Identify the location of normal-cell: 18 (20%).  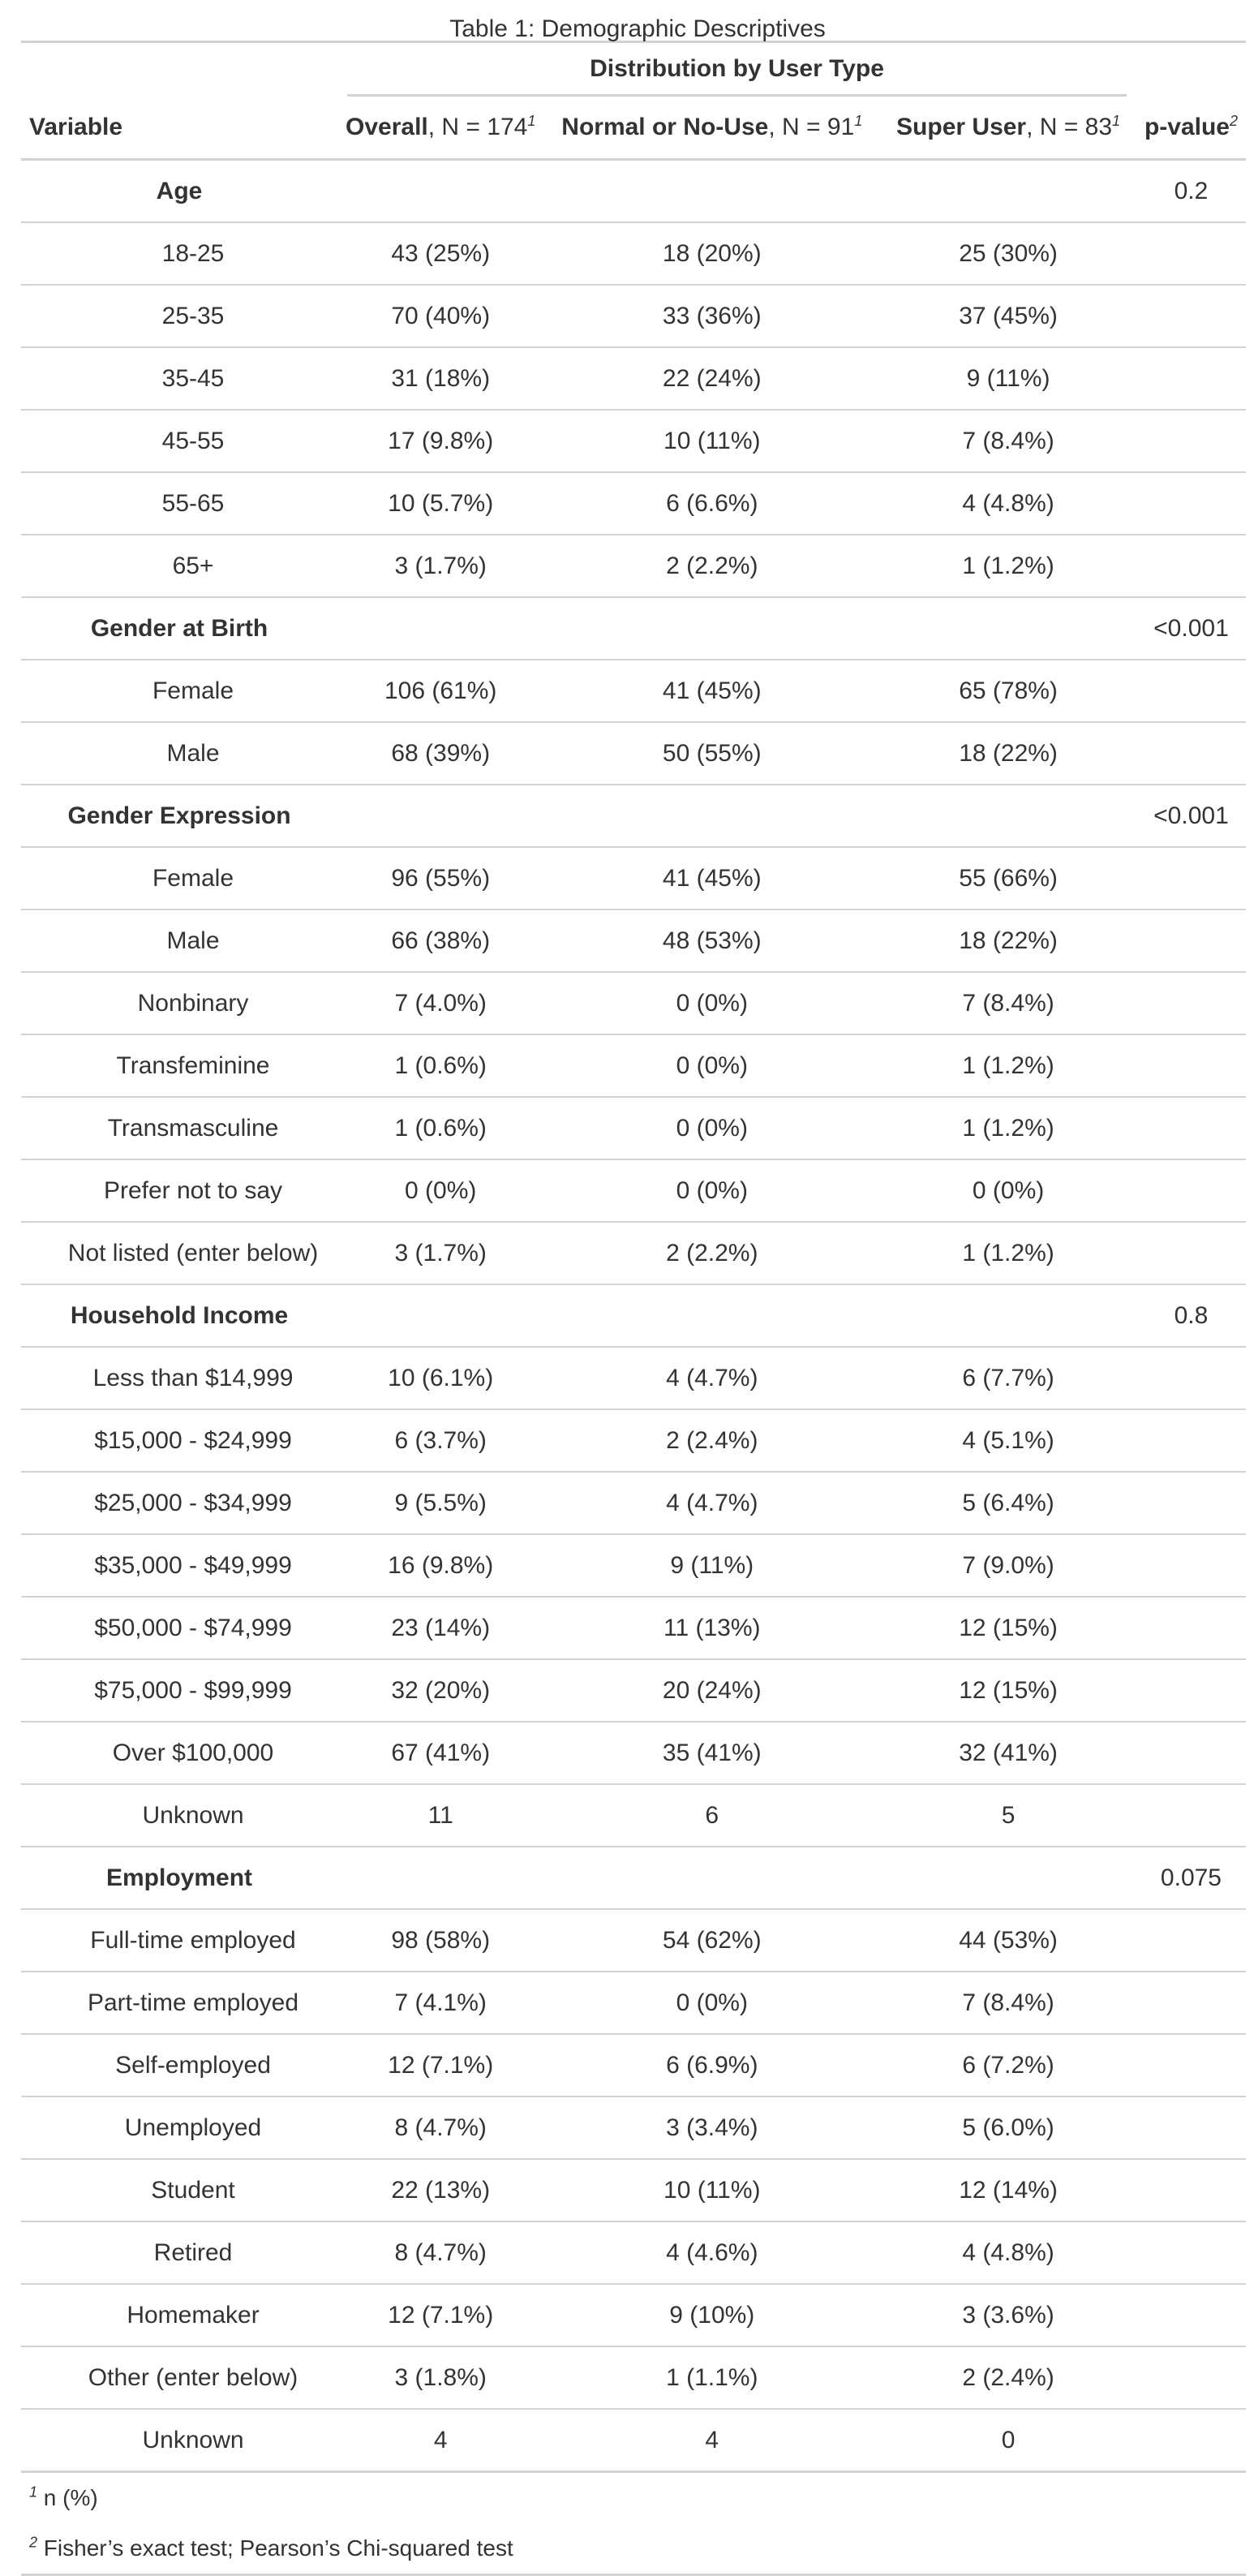
(712, 253).